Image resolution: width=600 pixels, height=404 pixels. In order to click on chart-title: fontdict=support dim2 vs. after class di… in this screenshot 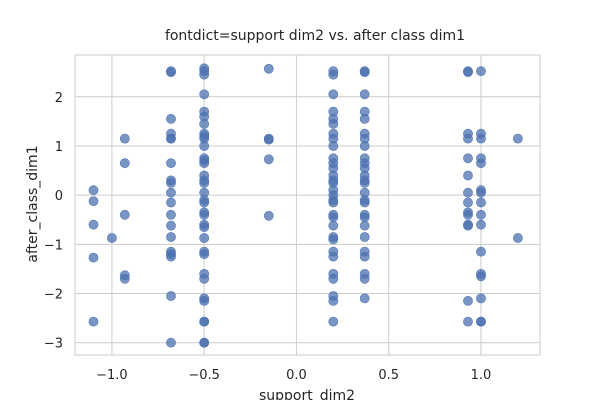, I will do `click(315, 36)`.